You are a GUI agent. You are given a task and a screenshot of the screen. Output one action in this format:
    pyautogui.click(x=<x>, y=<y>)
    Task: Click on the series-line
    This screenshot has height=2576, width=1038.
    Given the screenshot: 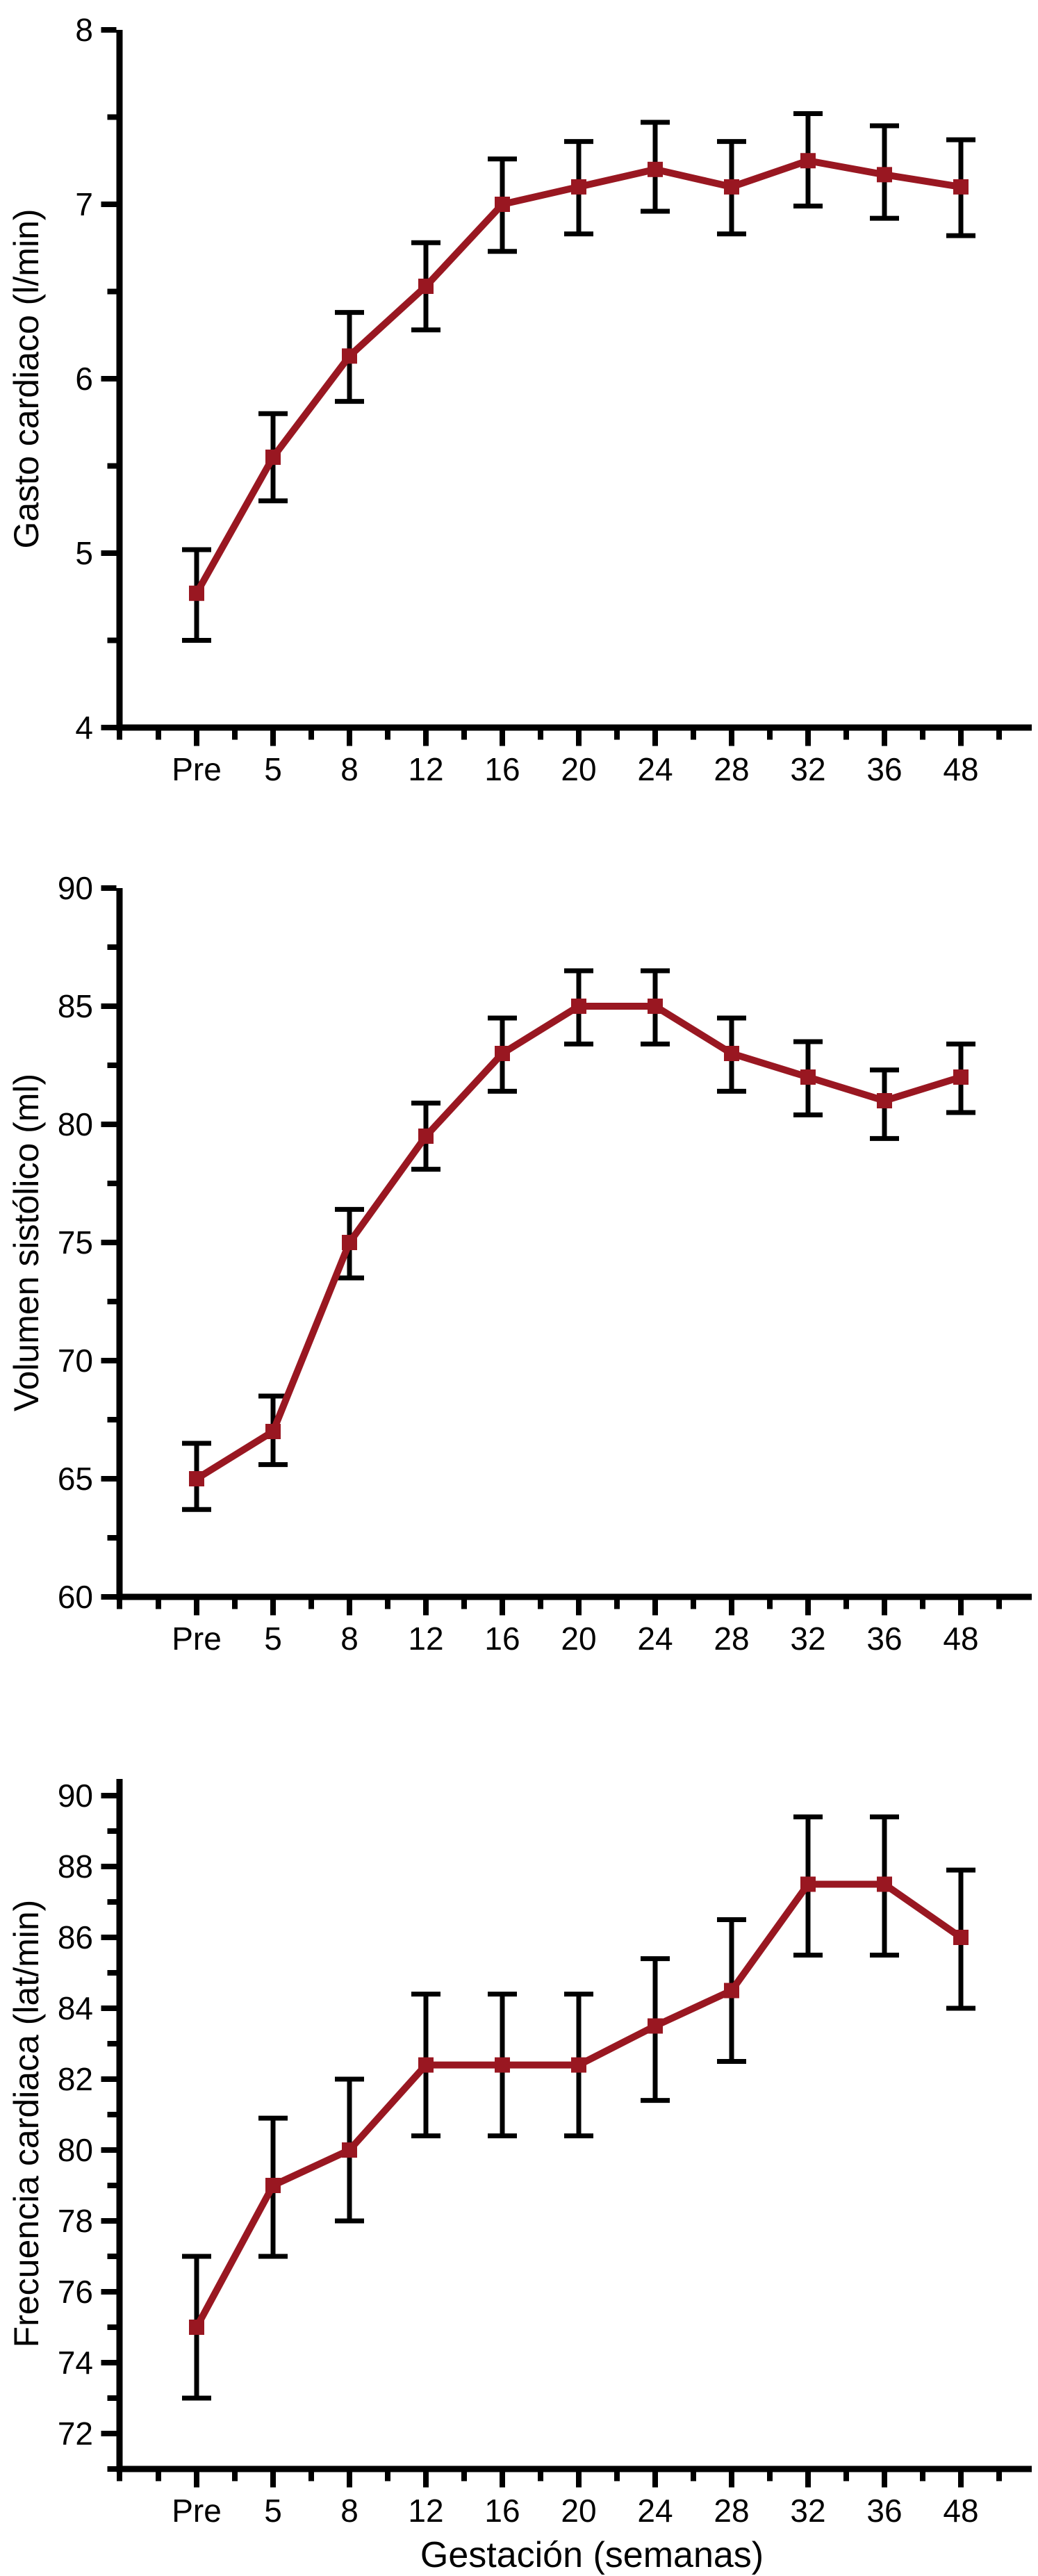 What is the action you would take?
    pyautogui.click(x=578, y=1242)
    